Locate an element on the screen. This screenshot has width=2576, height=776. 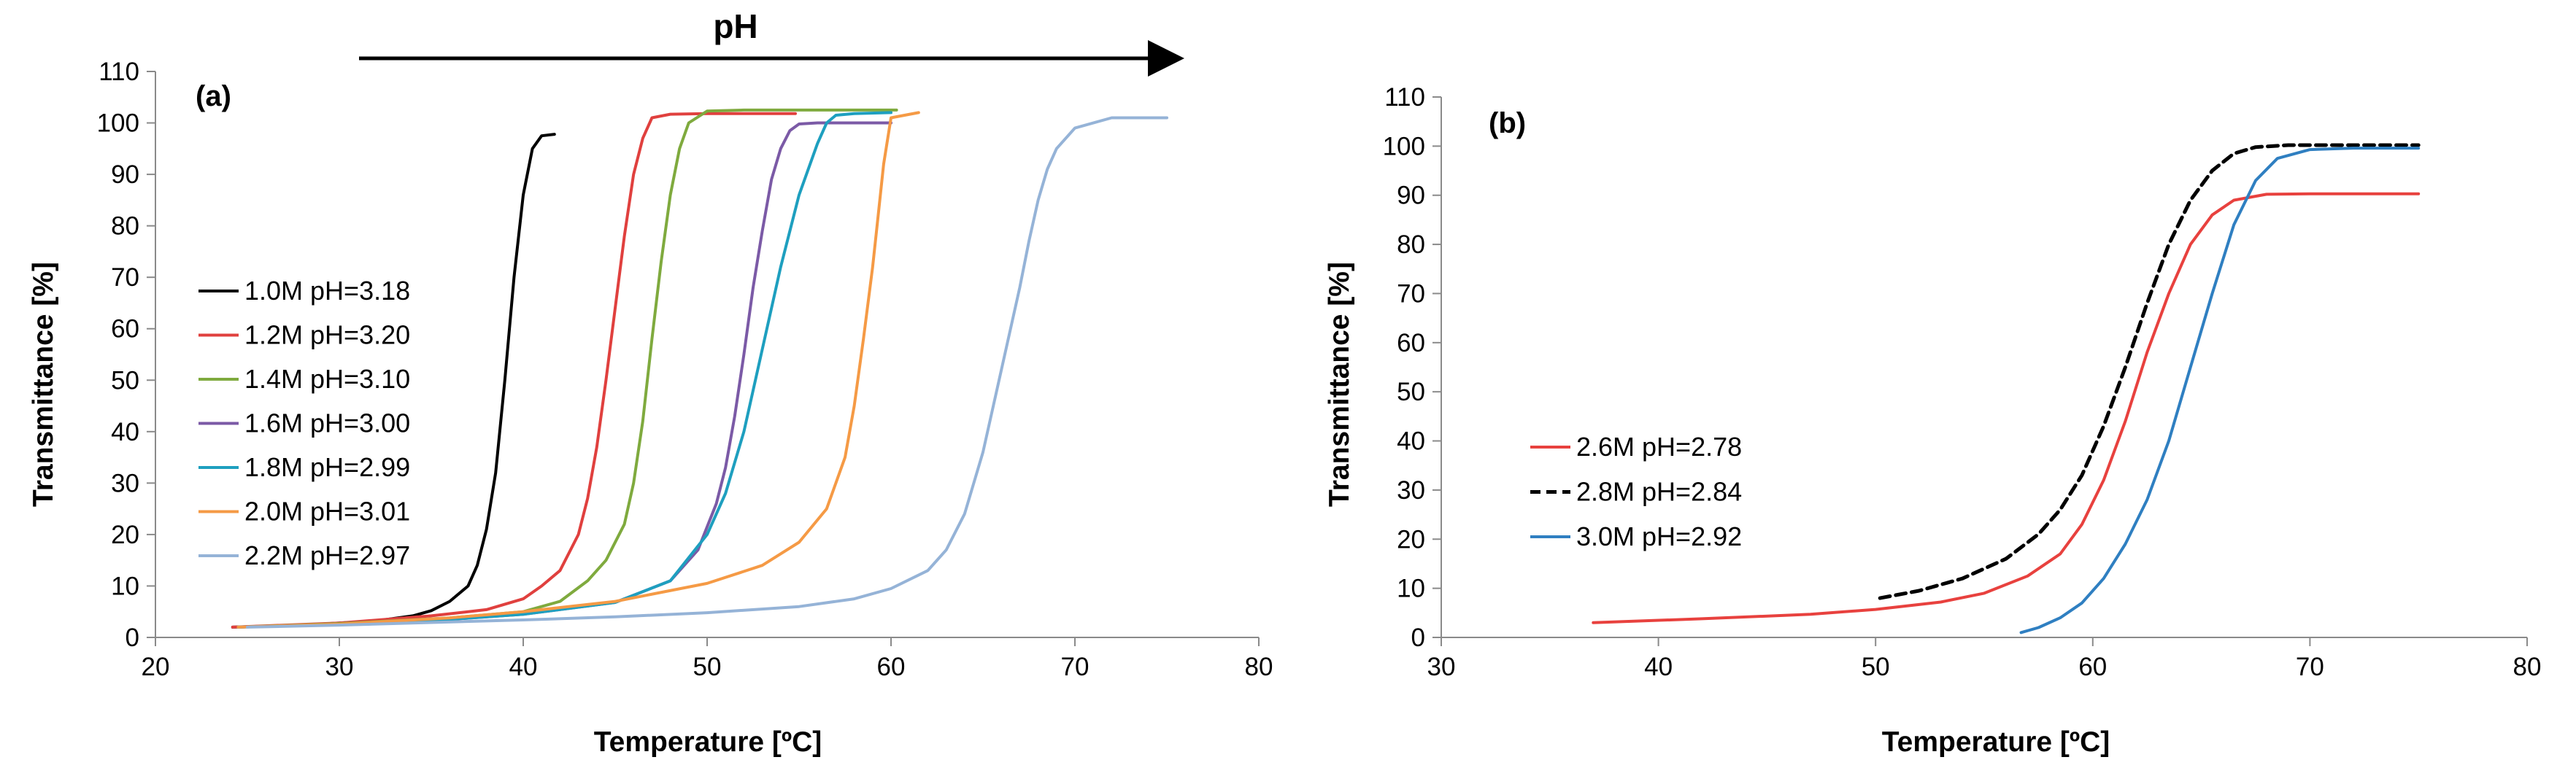
y-axis-title-b: Transmittance [%] is located at coordinates (1339, 384).